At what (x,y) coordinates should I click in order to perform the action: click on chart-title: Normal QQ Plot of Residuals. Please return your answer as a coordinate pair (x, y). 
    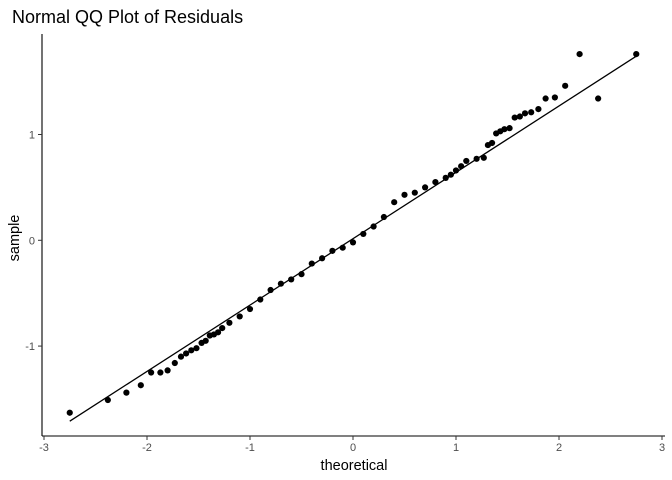
    Looking at the image, I should click on (127, 17).